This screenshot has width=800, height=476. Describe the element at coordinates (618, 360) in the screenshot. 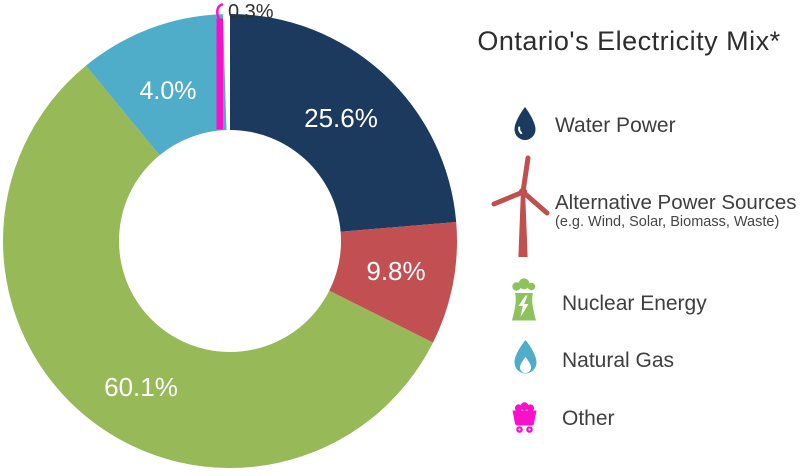

I see `legend-label-natural-gas: Natural Gas` at that location.